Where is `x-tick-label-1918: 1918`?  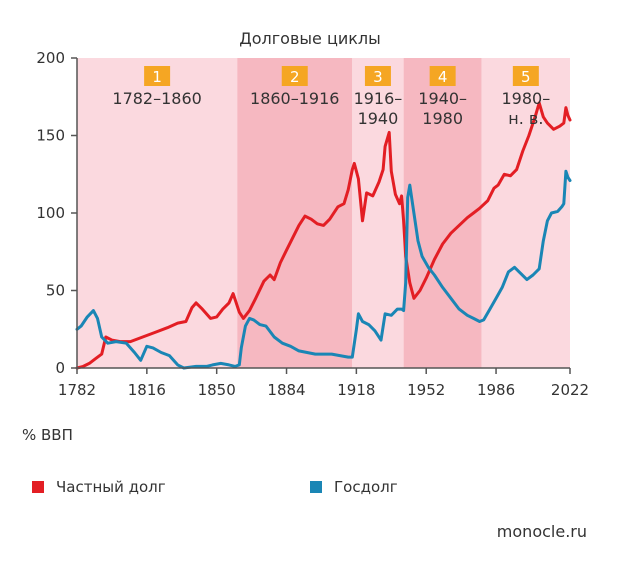
x-tick-label-1918: 1918 is located at coordinates (356, 390).